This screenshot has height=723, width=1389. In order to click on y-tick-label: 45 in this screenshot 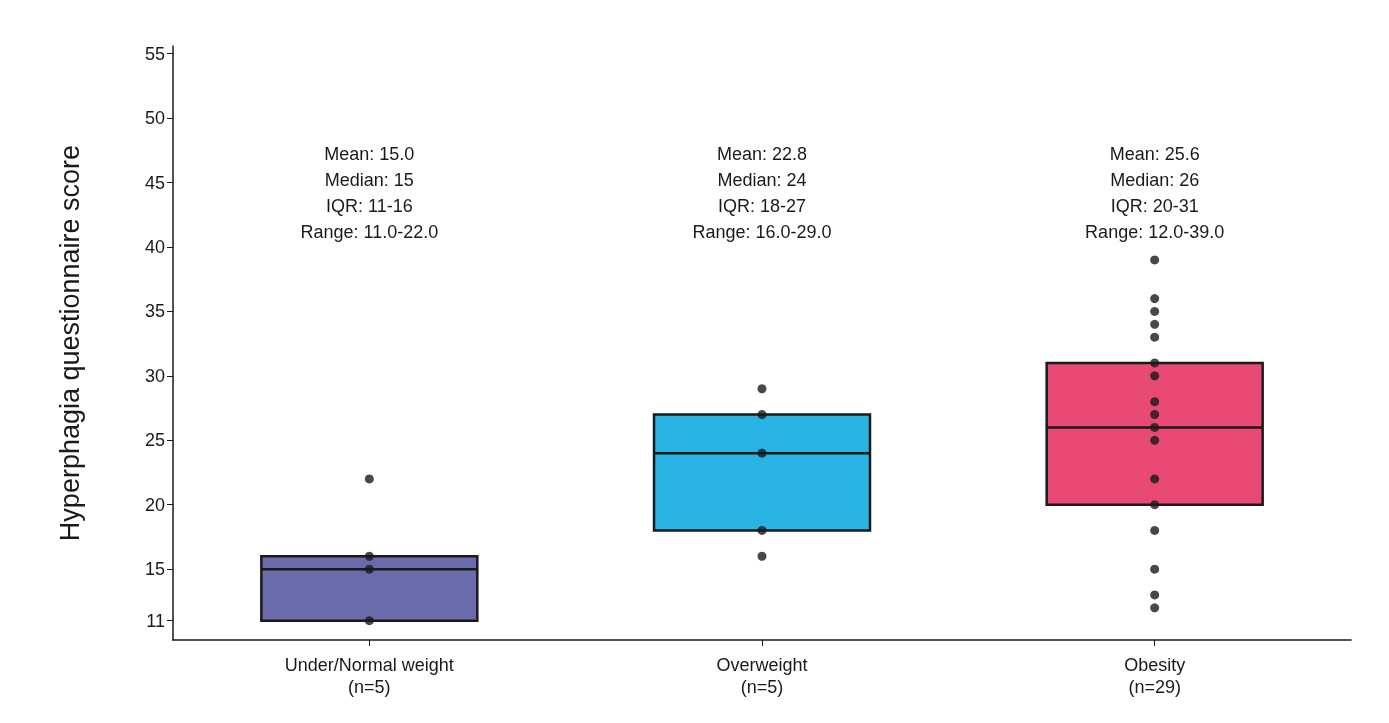, I will do `click(154, 182)`.